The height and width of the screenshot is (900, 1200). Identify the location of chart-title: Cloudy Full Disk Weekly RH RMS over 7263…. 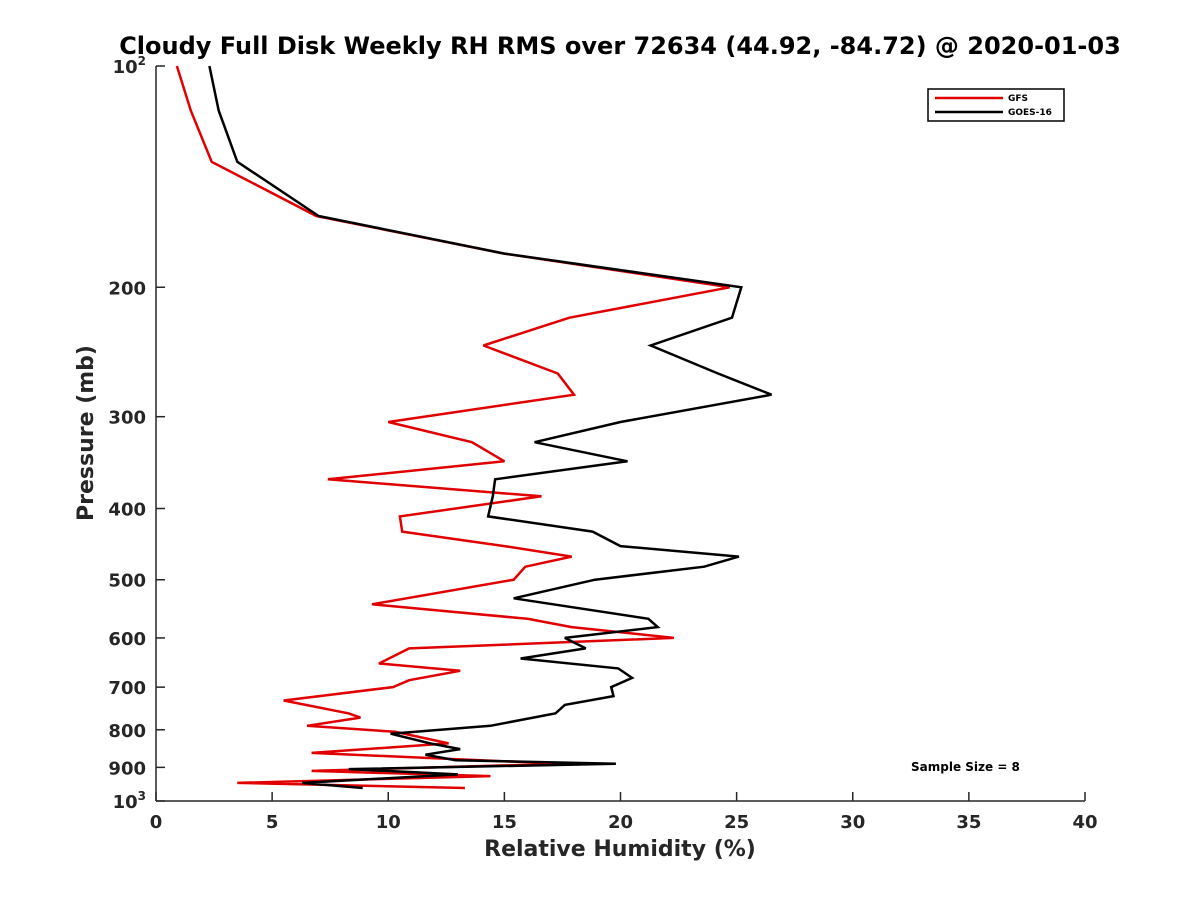
(620, 46).